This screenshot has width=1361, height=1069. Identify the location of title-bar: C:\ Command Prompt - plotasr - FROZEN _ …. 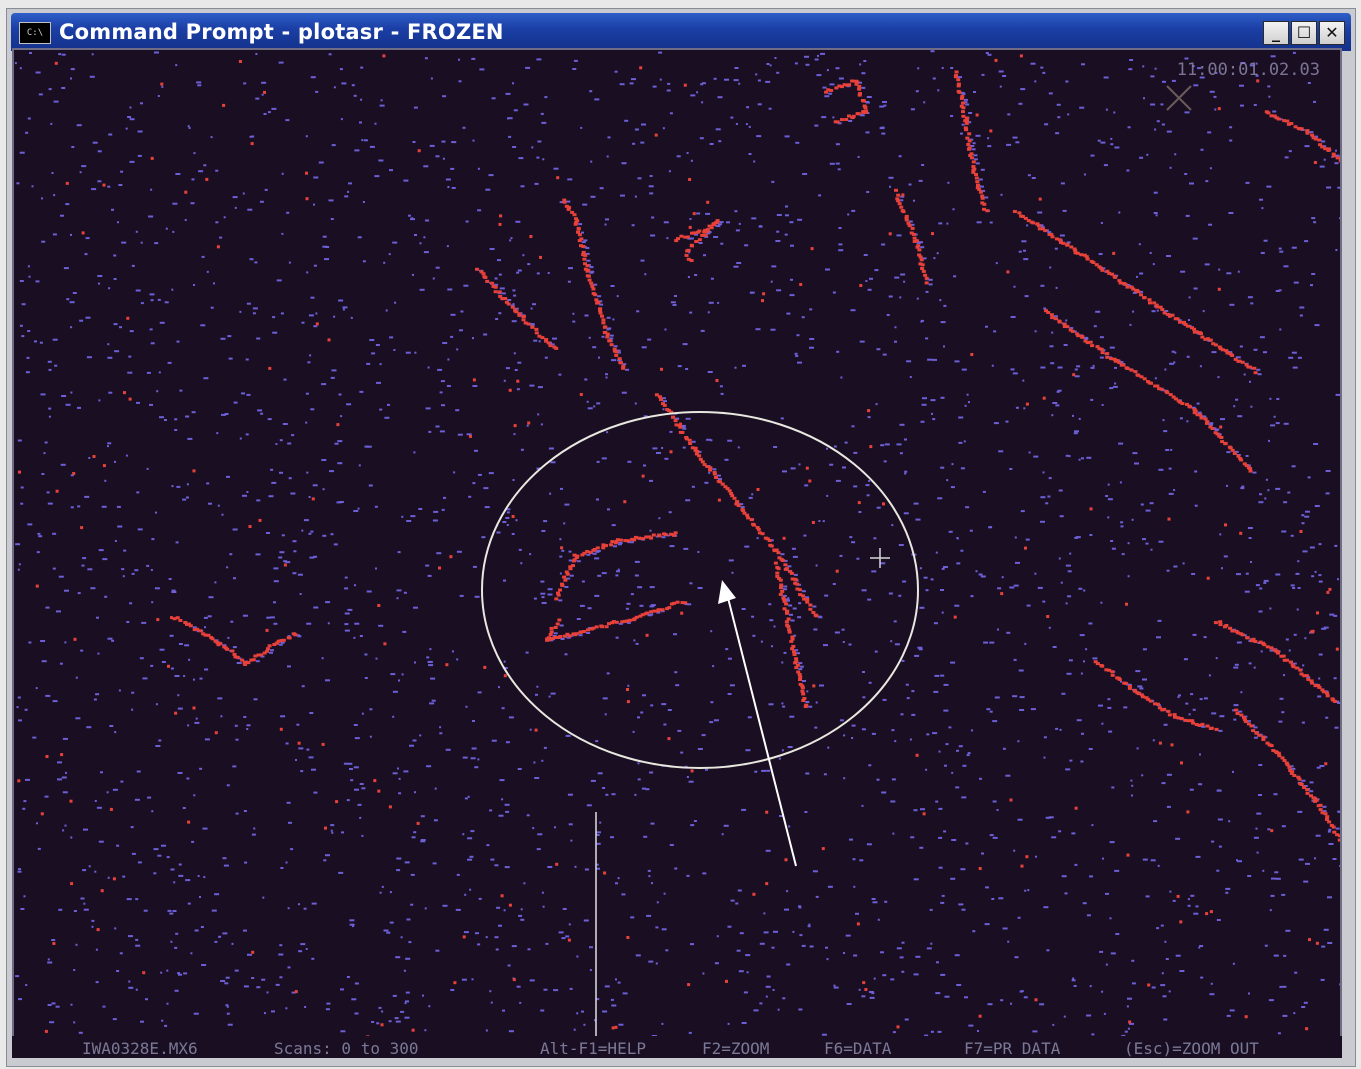
(681, 32).